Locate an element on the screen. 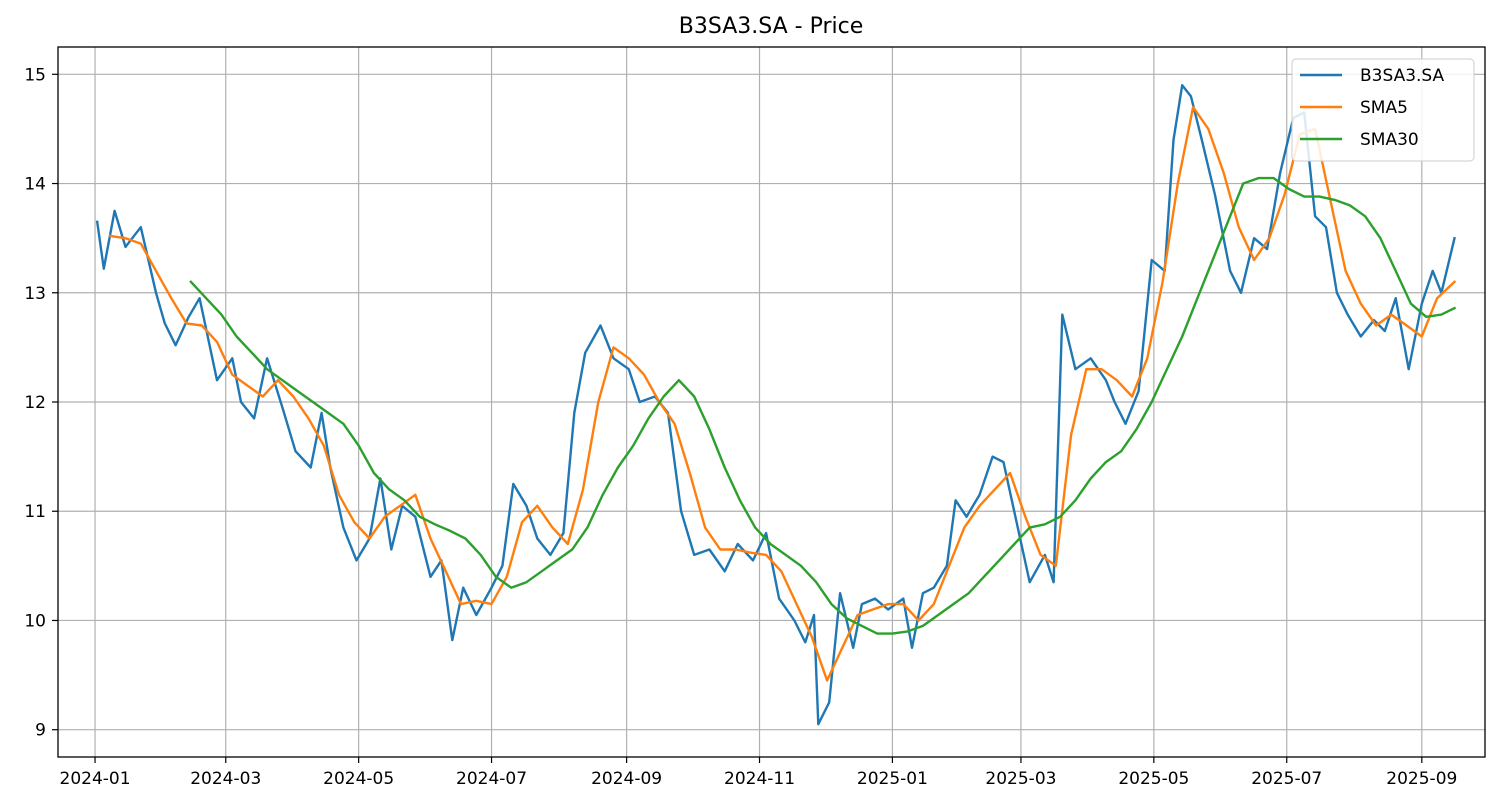 The height and width of the screenshot is (808, 1500). x-tick-label: 2024-03 is located at coordinates (225, 779).